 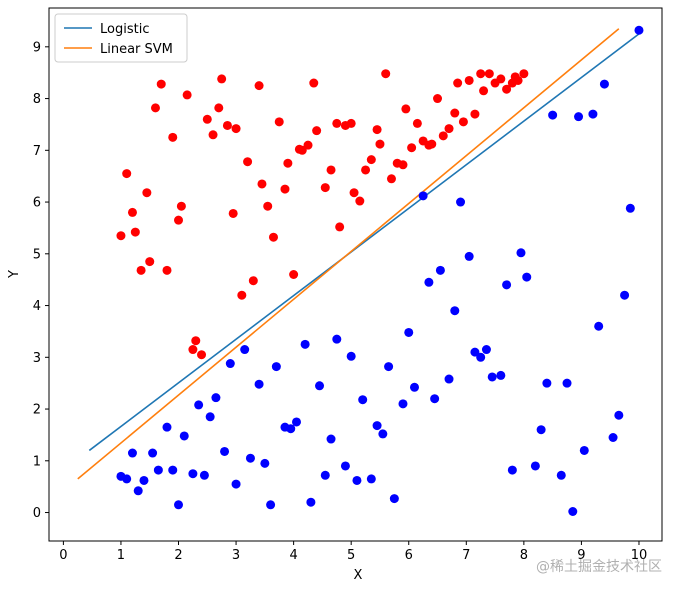 What do you see at coordinates (121, 38) in the screenshot?
I see `legend-box` at bounding box center [121, 38].